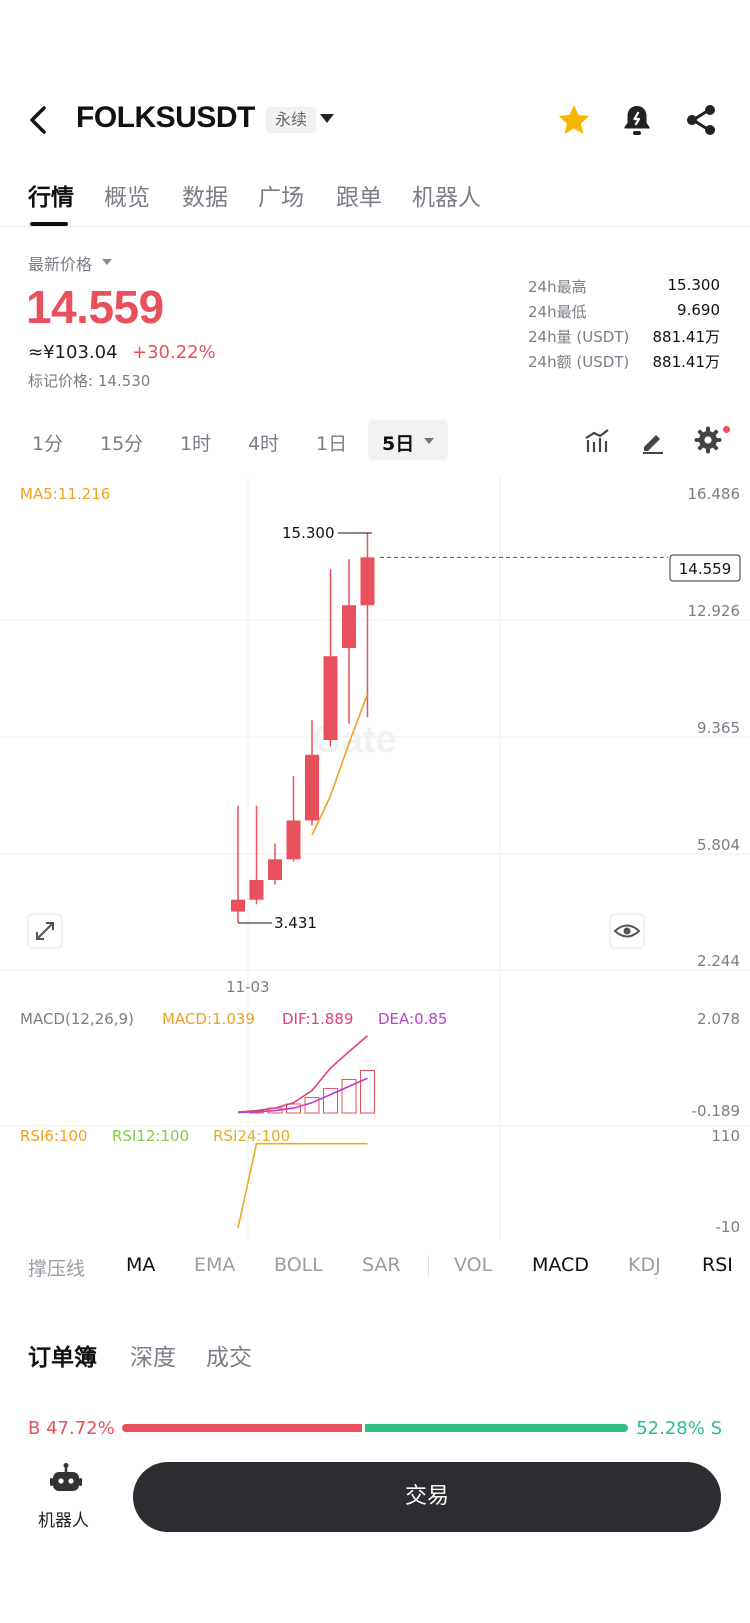 Image resolution: width=750 pixels, height=1623 pixels. Describe the element at coordinates (686, 362) in the screenshot. I see `stat-value-turnover: 881.41万` at that location.